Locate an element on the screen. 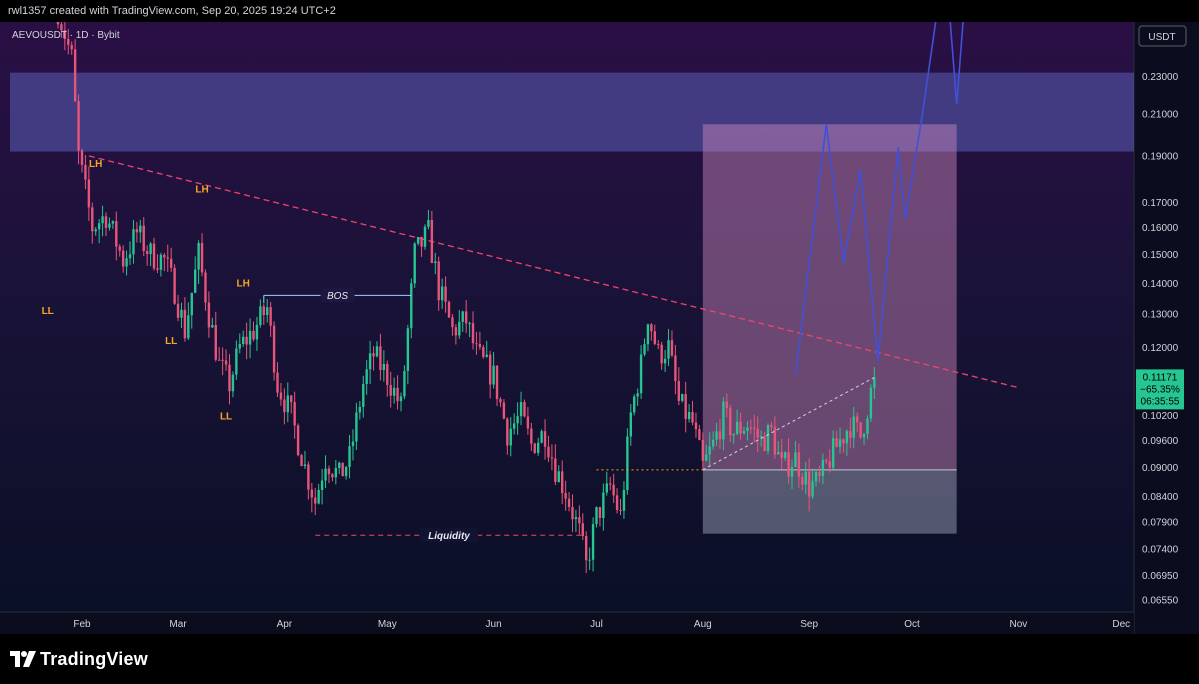 This screenshot has height=684, width=1199. price-tick-label: 0.13000 is located at coordinates (1160, 315).